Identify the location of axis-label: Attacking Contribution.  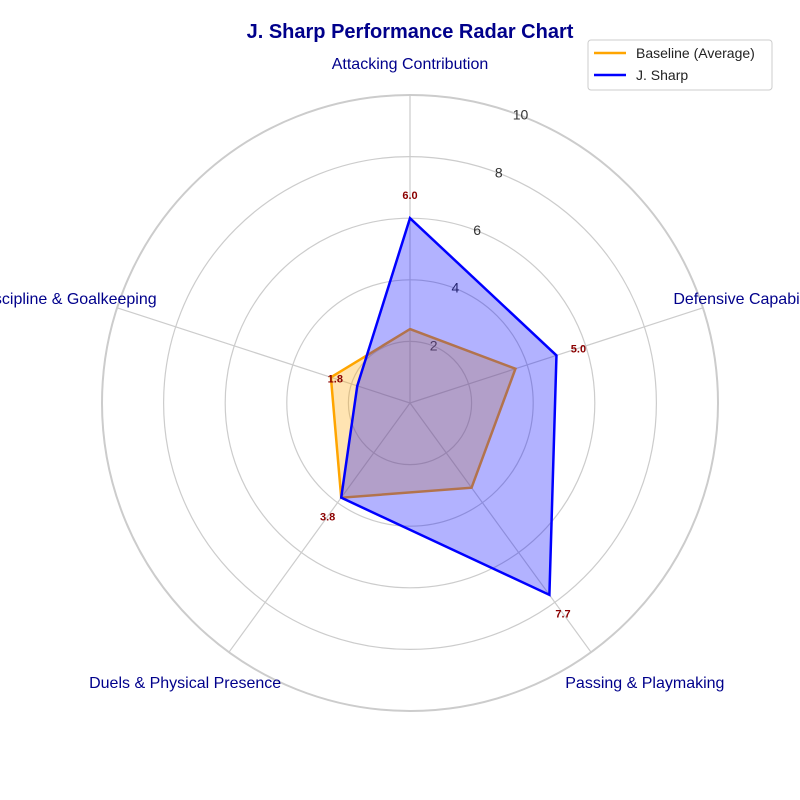
(410, 64).